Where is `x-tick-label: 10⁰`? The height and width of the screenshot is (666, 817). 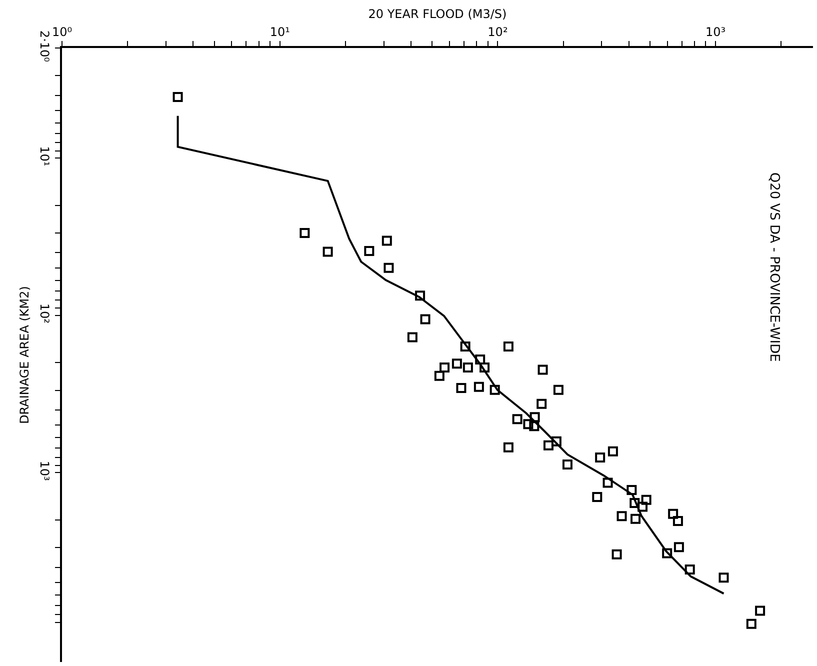 x-tick-label: 10⁰ is located at coordinates (62, 32).